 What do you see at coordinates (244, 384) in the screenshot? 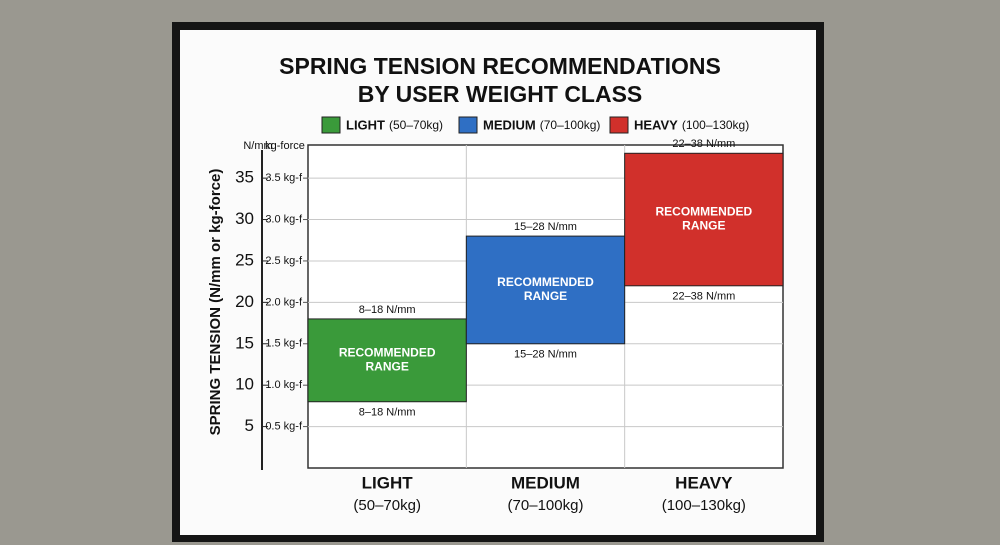
I see `y-tick-label: 10` at bounding box center [244, 384].